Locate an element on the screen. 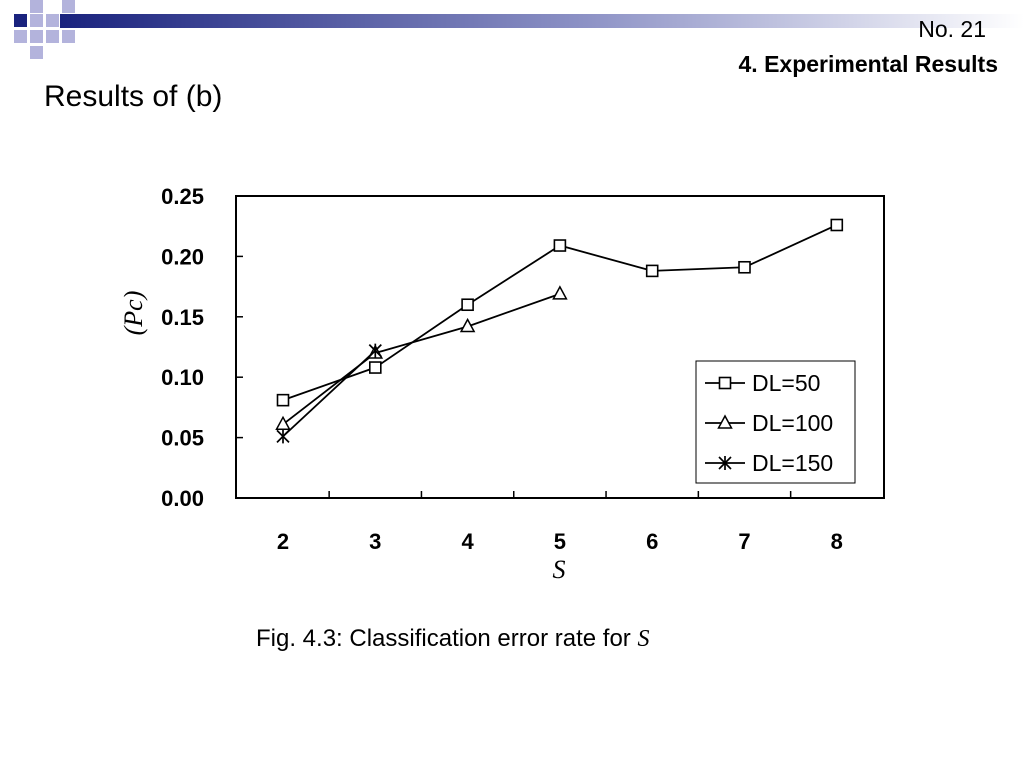  svg-text: (Pc) is located at coordinates (133, 313).